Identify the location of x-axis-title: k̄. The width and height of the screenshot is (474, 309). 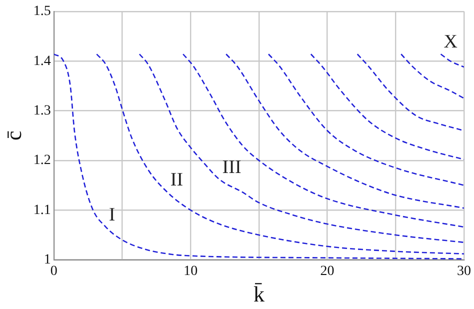
(258, 294).